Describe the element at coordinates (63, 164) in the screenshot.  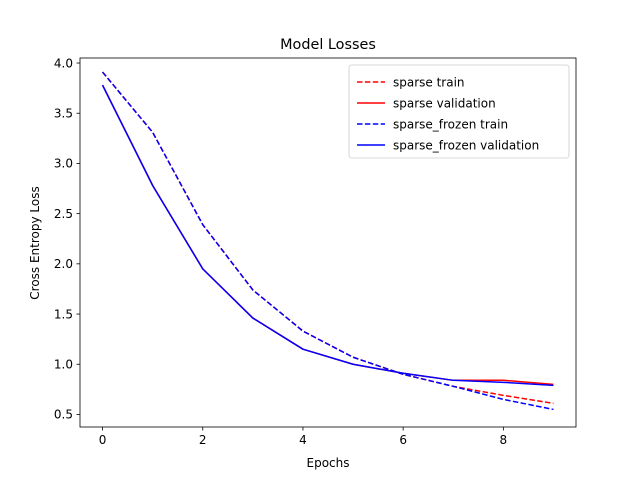
I see `y-tick-label: 3.0` at that location.